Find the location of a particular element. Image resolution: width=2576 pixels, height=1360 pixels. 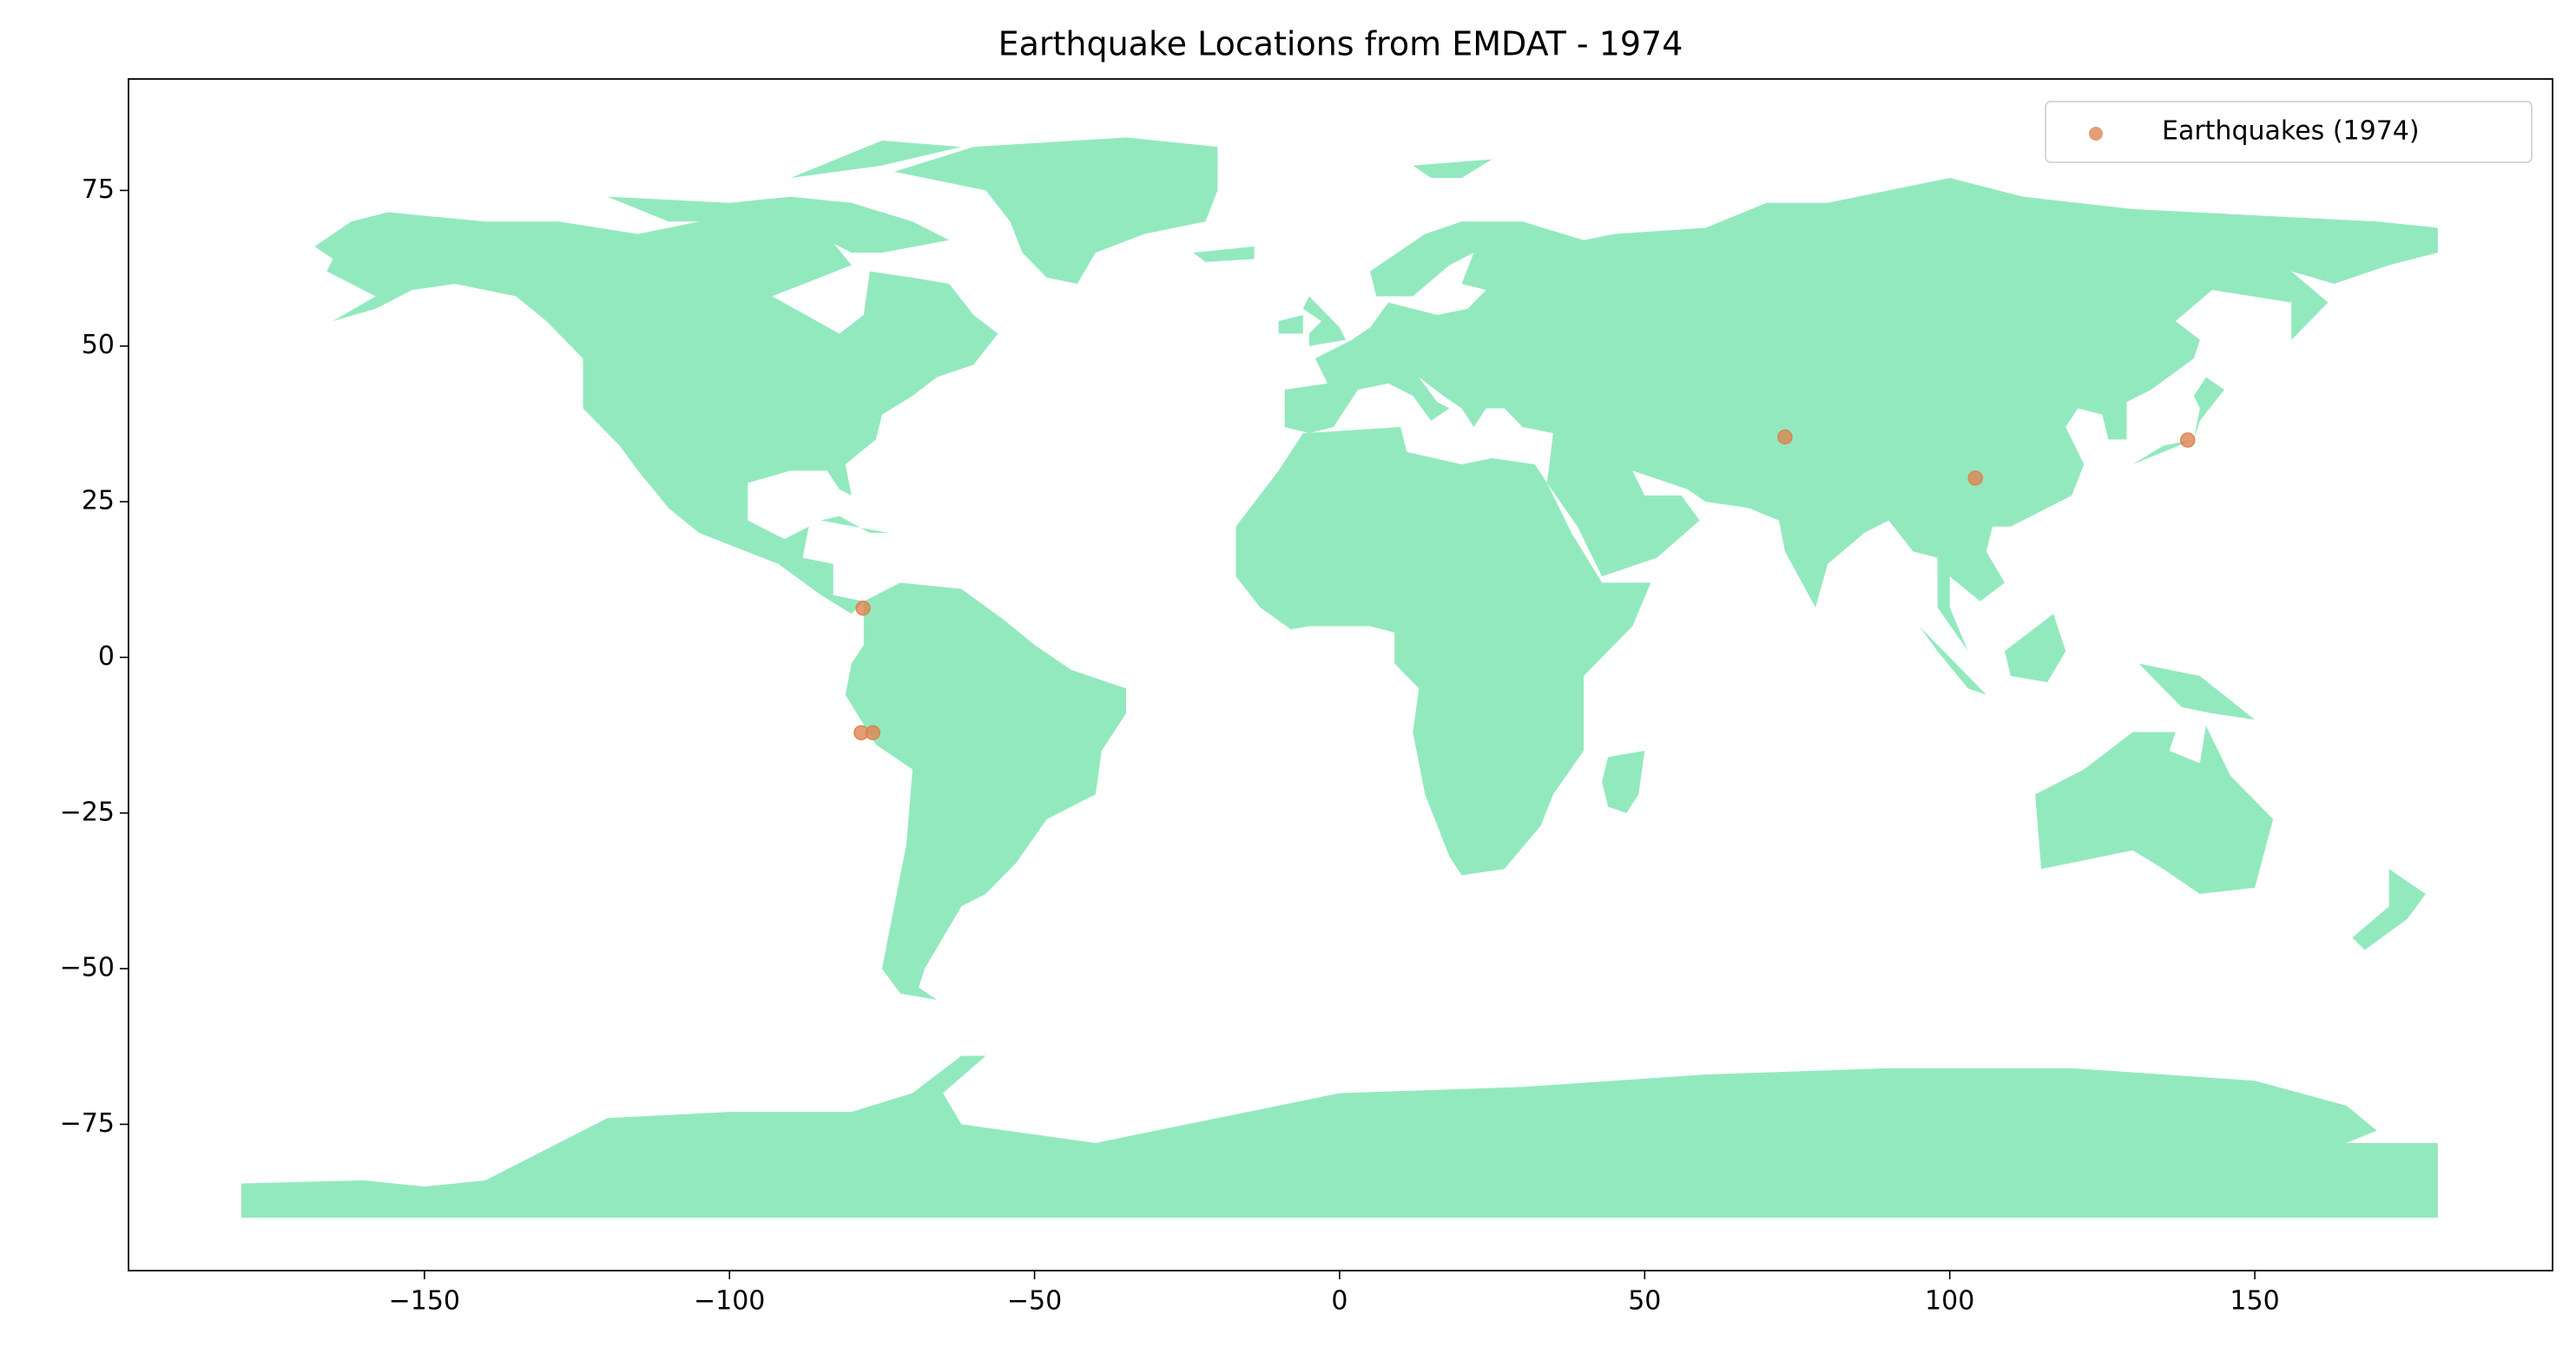

y-tick-label: −75 is located at coordinates (87, 1123).